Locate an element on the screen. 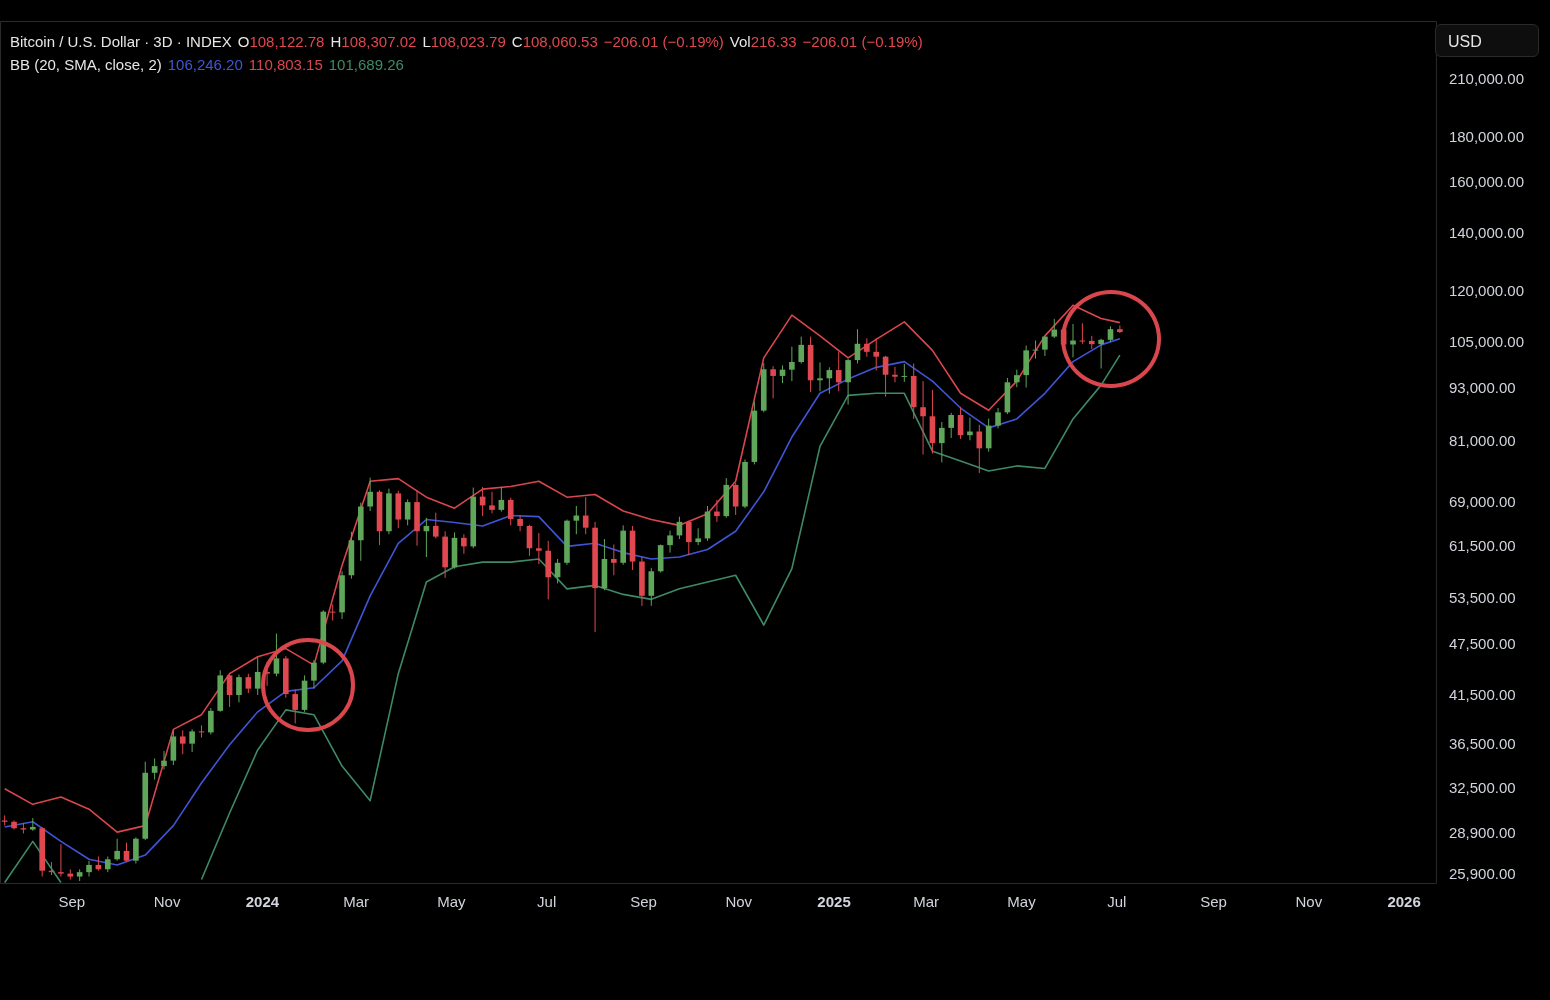 The height and width of the screenshot is (1000, 1550). y-tick-label: 140,000.00 is located at coordinates (1486, 232).